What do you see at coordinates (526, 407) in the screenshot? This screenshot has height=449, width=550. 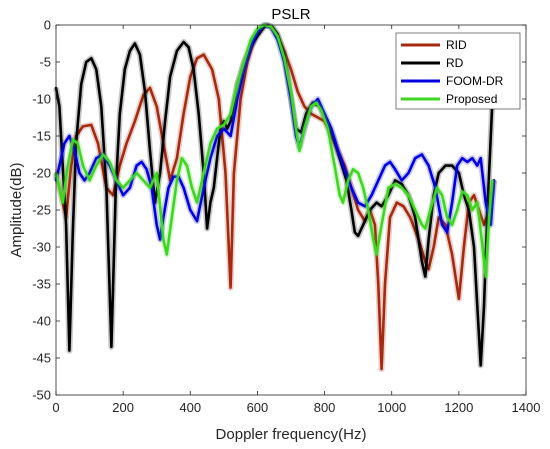 I see `x-tick-label: 1400` at bounding box center [526, 407].